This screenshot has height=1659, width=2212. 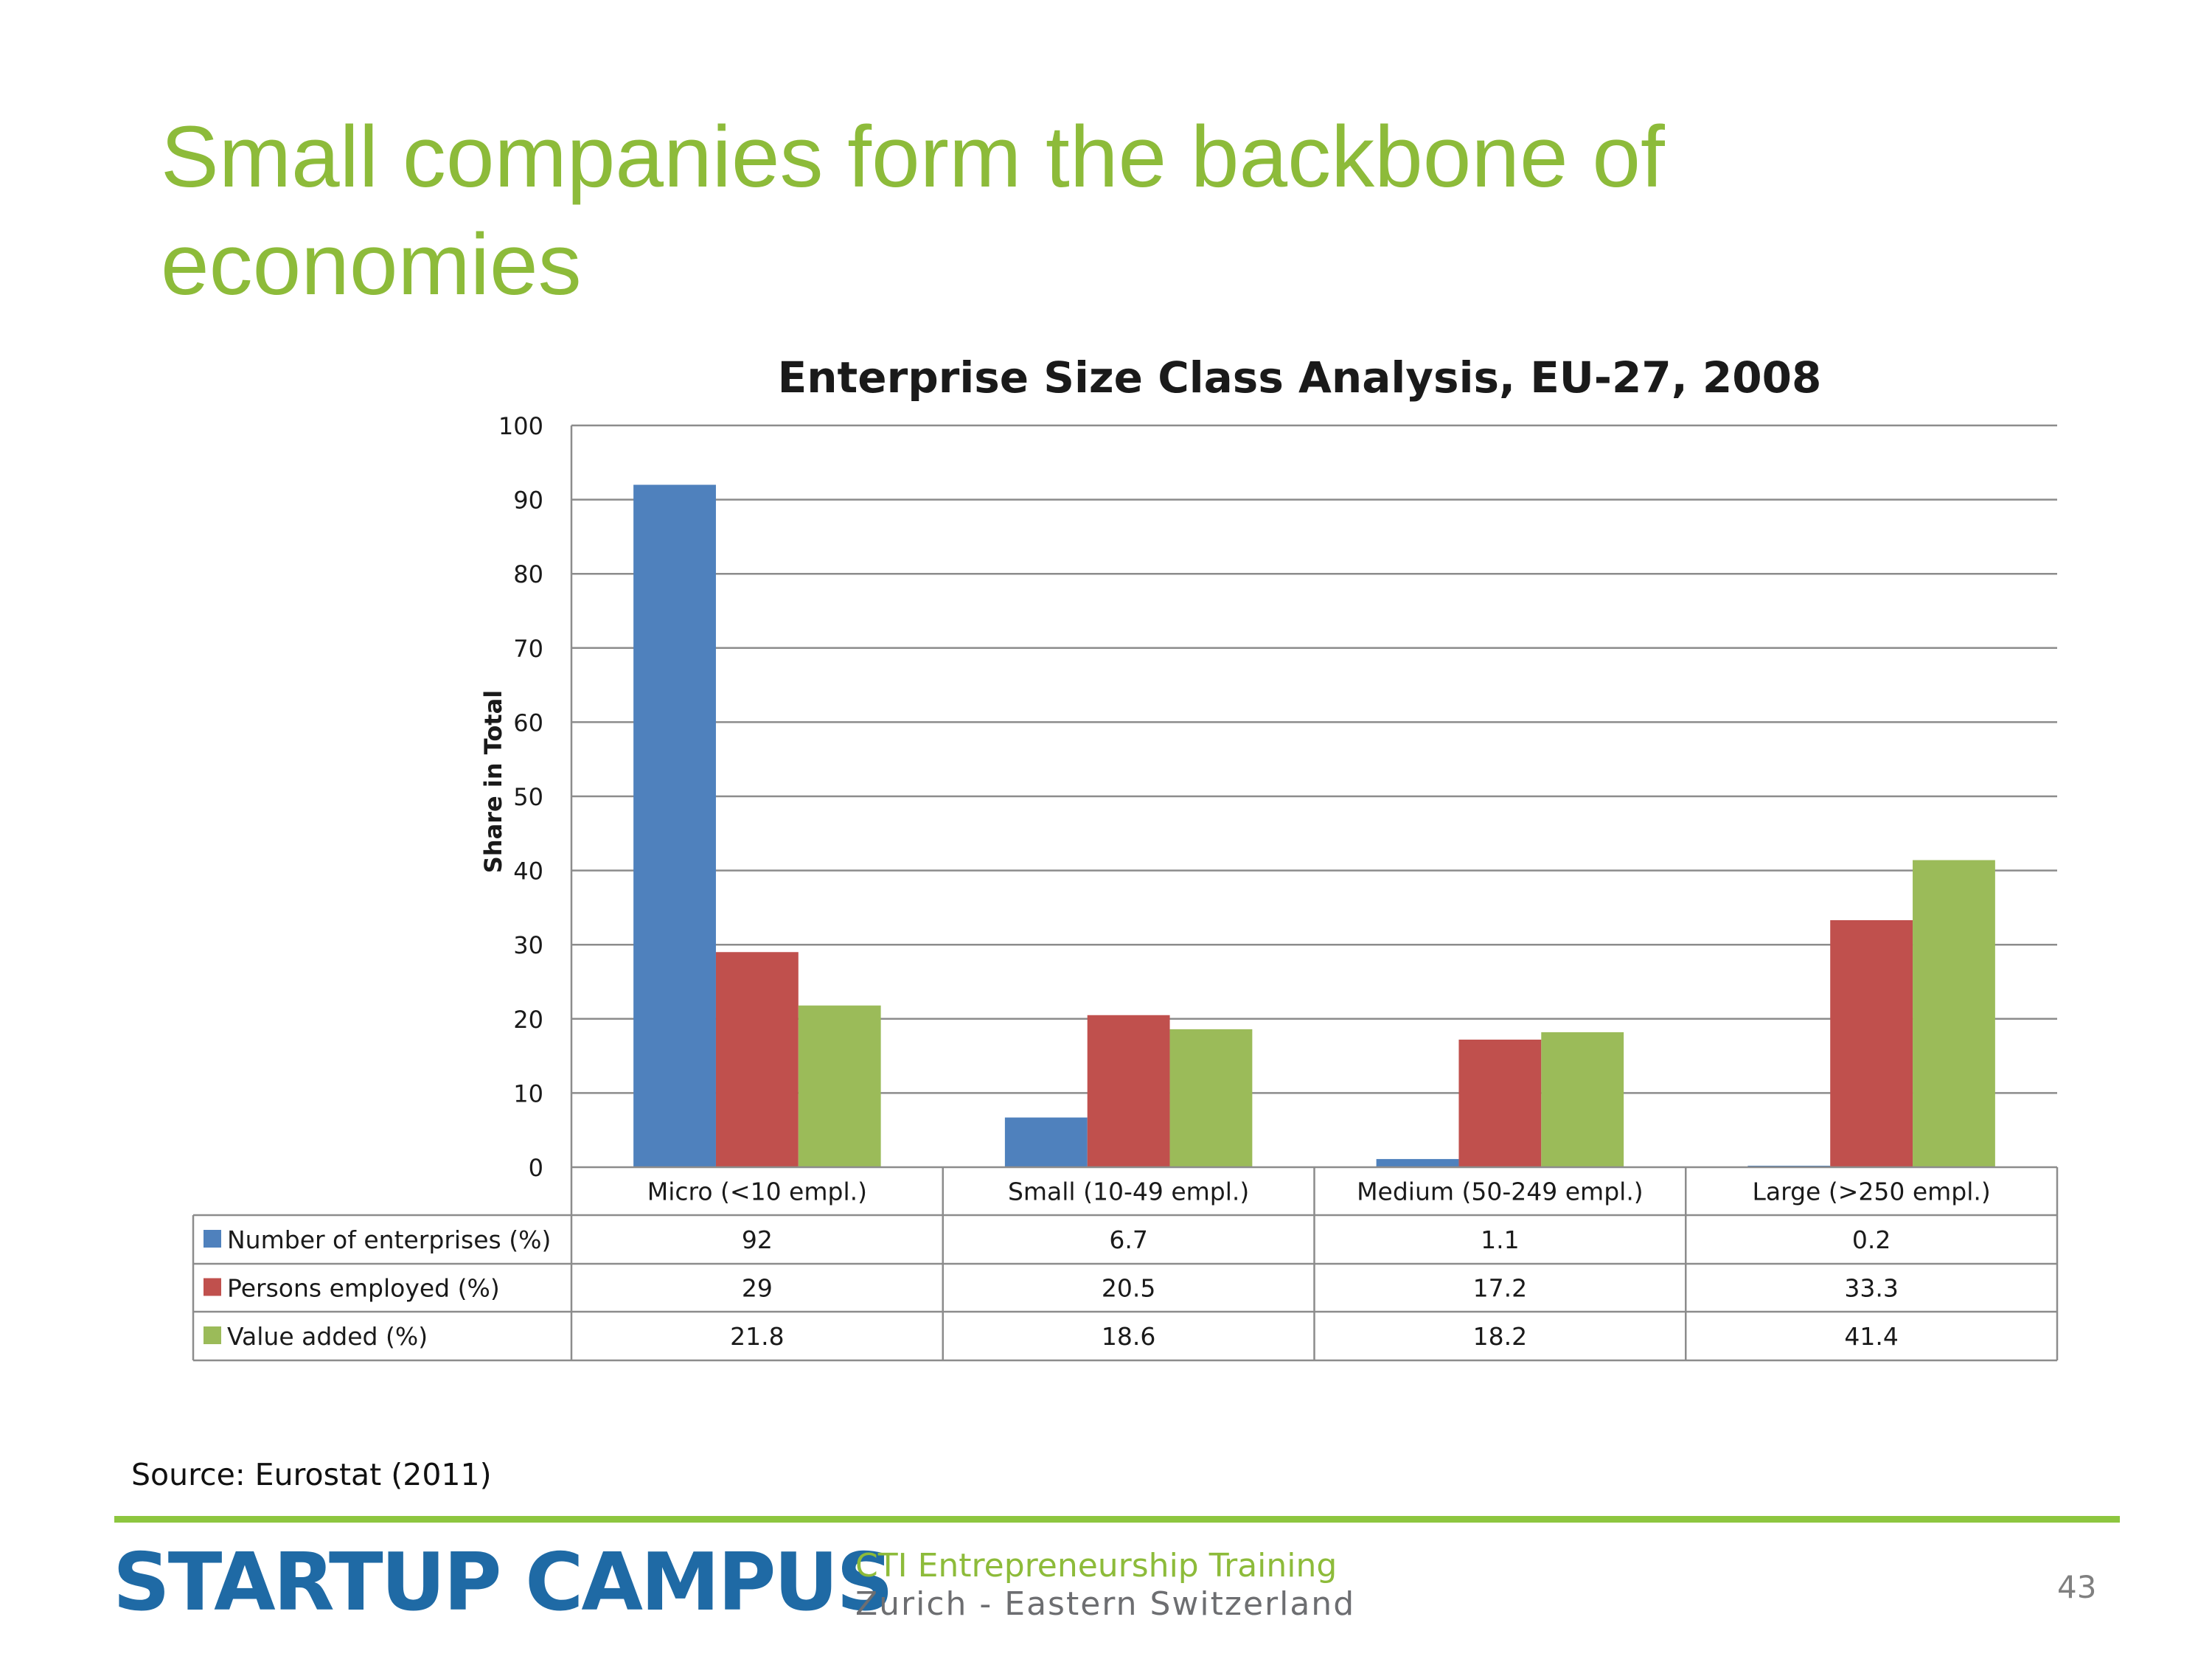 I want to click on y-tick-label: 30, so click(x=528, y=945).